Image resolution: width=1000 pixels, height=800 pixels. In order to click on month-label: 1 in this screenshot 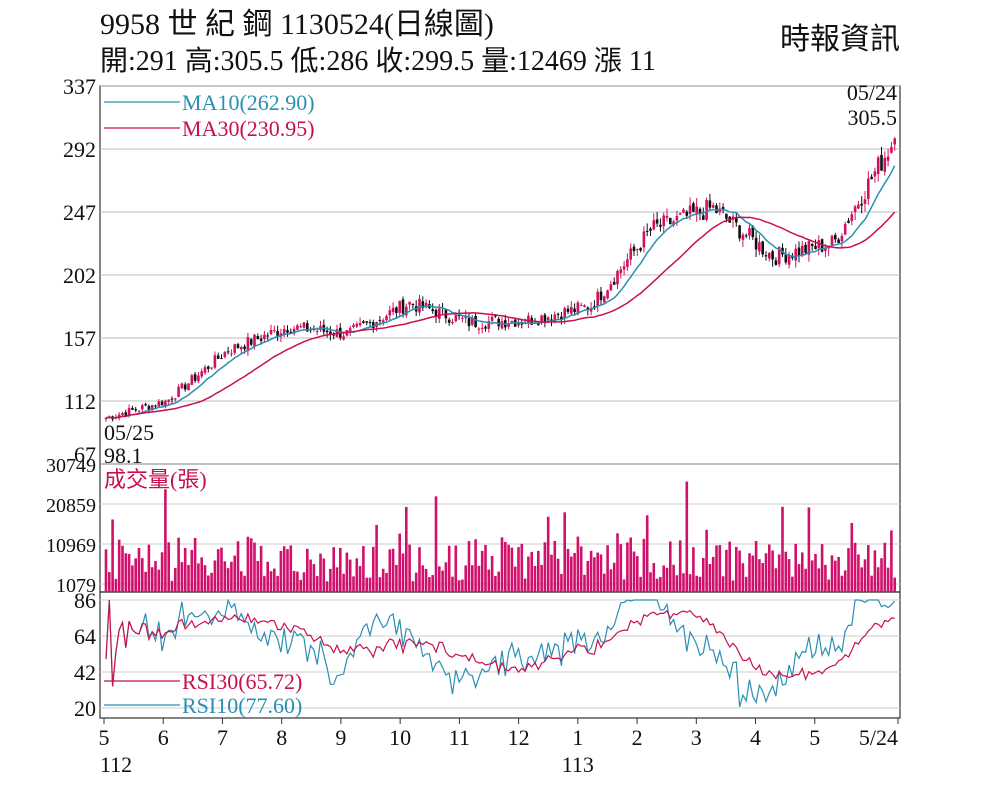, I will do `click(577, 737)`.